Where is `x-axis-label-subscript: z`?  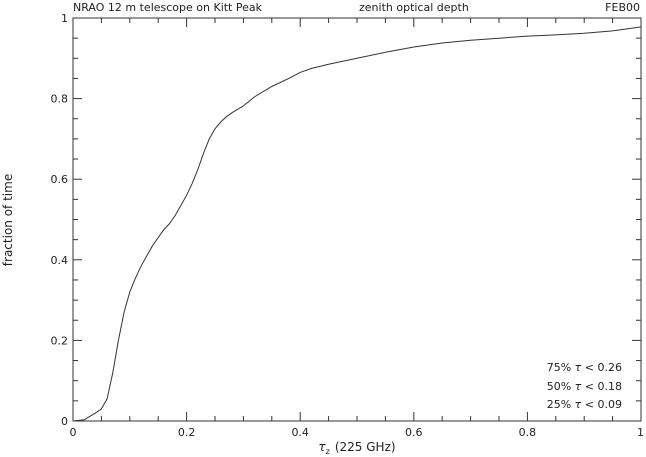
x-axis-label-subscript: z is located at coordinates (328, 451).